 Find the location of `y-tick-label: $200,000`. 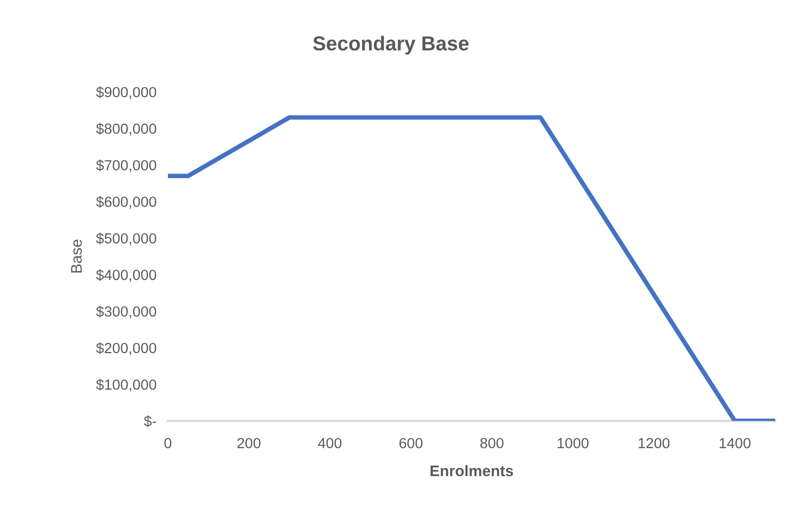

y-tick-label: $200,000 is located at coordinates (126, 348).